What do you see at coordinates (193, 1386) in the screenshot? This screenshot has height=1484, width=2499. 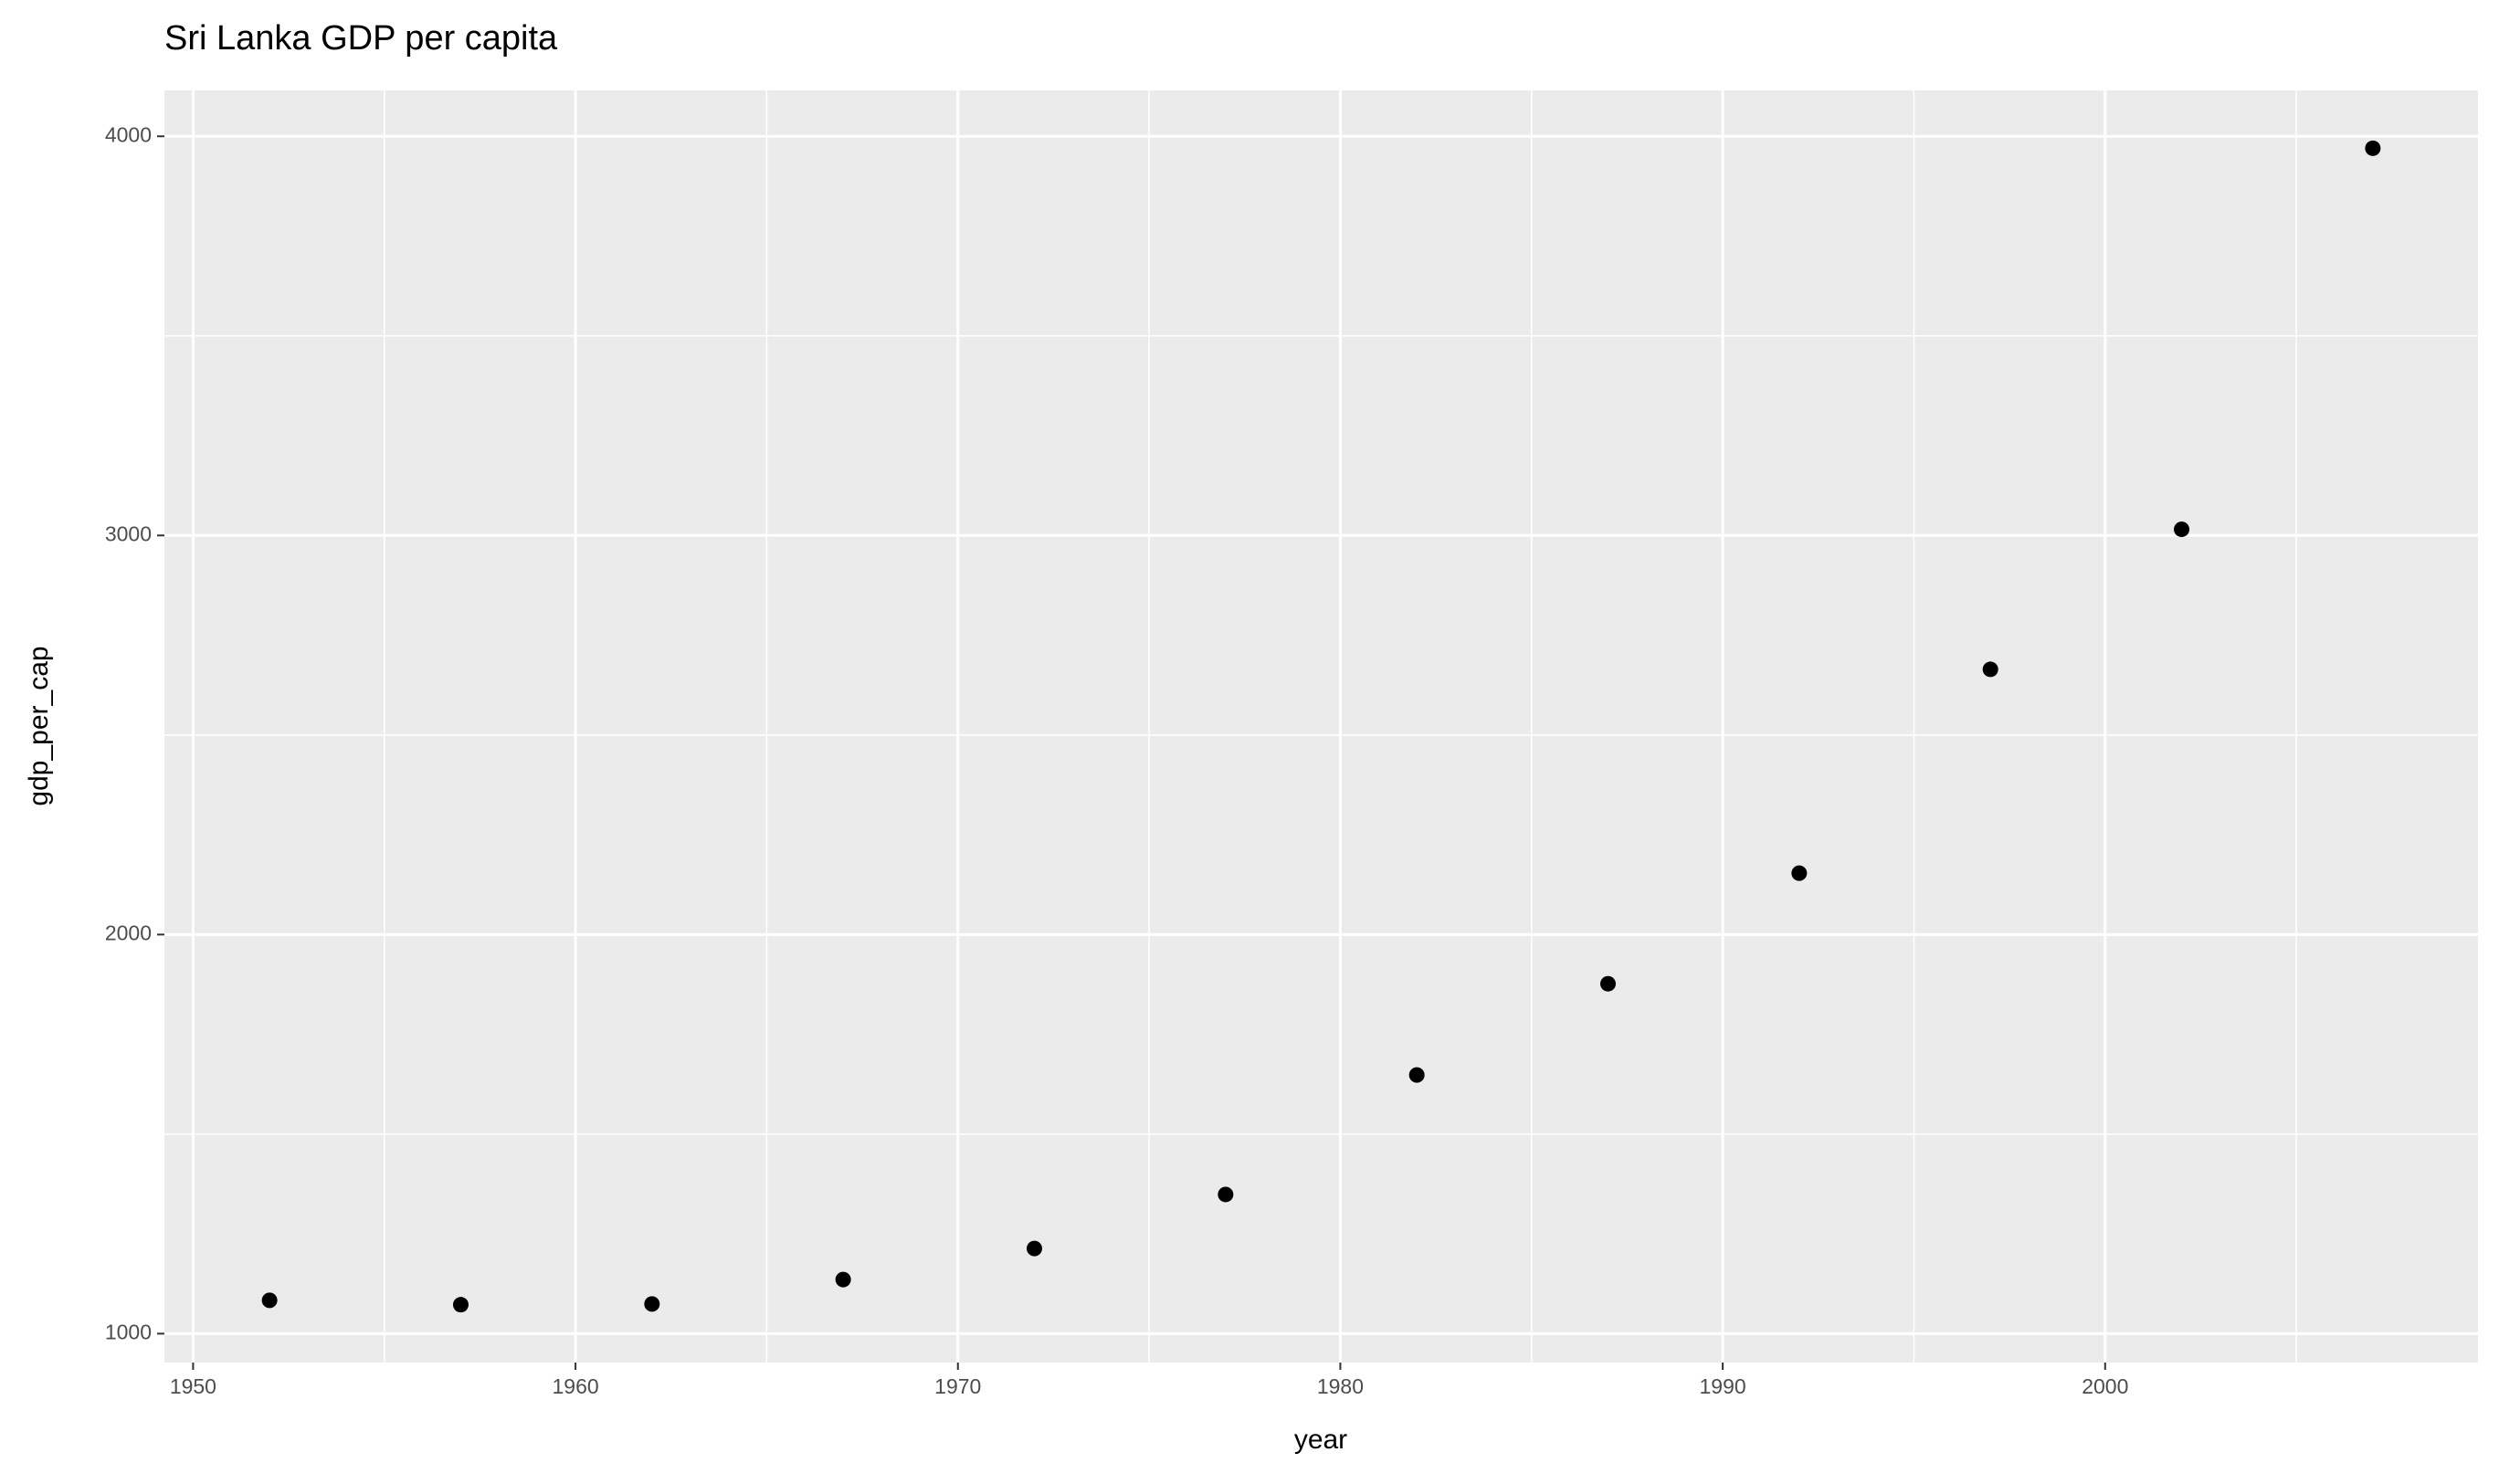 I see `x-tick-label: 1950` at bounding box center [193, 1386].